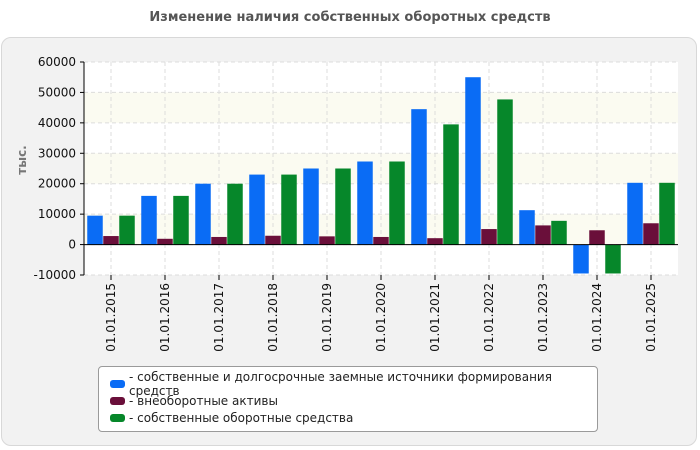 The width and height of the screenshot is (700, 450). What do you see at coordinates (543, 317) in the screenshot?
I see `x-tick-label: 01.01.2023` at bounding box center [543, 317].